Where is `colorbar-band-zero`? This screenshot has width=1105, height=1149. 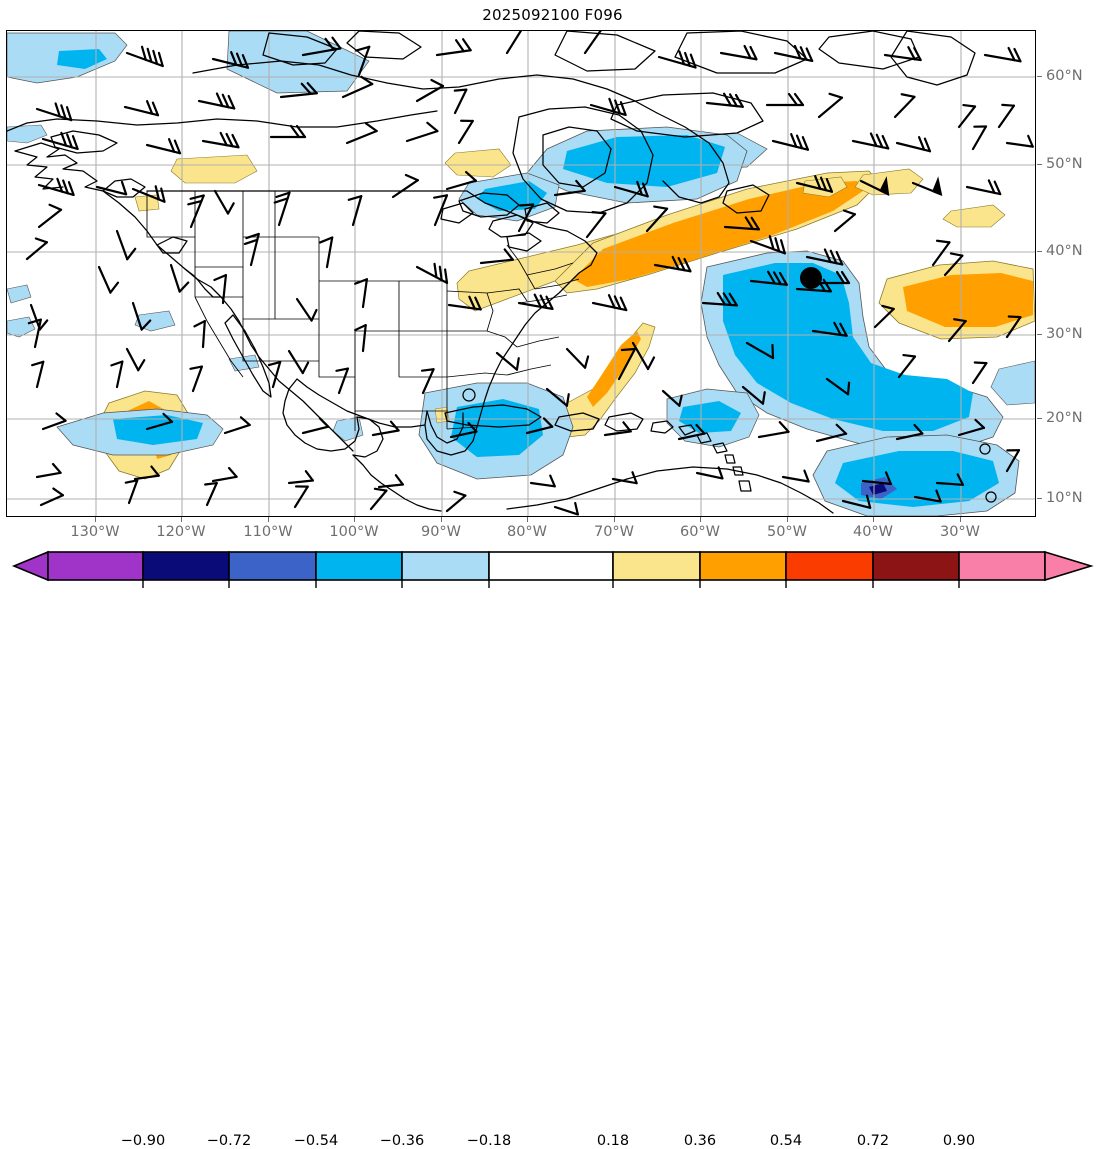
colorbar-band-zero is located at coordinates (551, 566).